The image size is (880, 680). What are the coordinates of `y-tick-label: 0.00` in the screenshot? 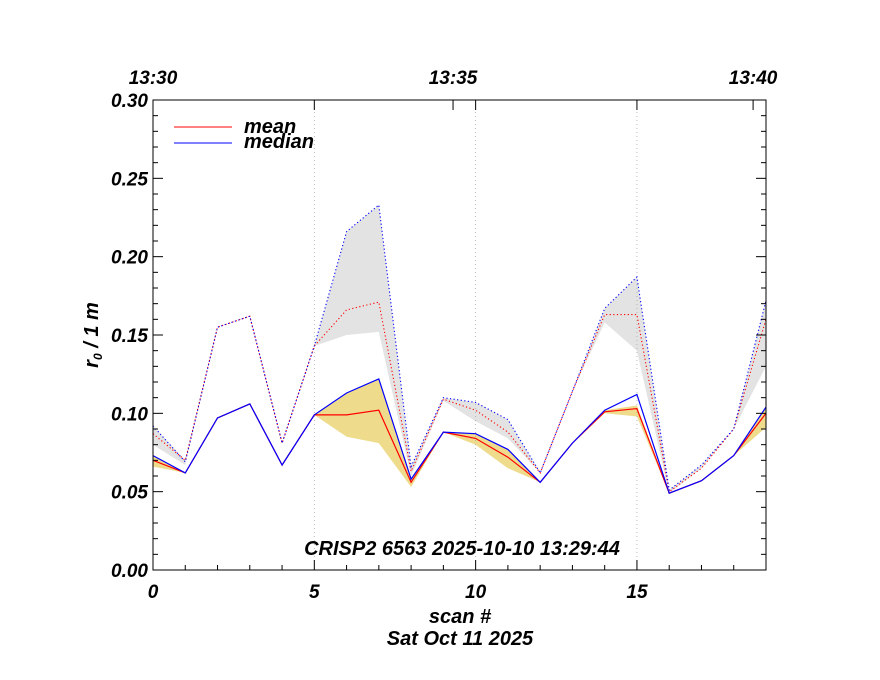 It's located at (129, 571).